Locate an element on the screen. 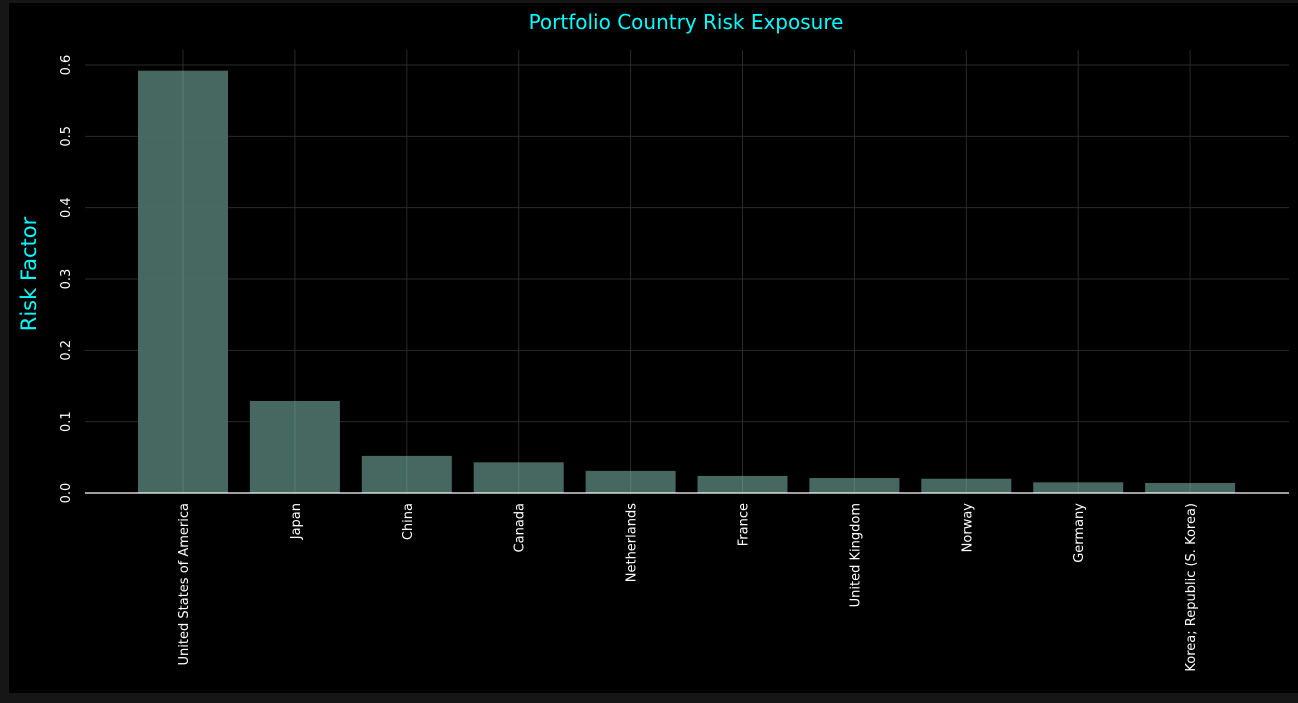 Image resolution: width=1298 pixels, height=703 pixels. x-tick-label: United States of America is located at coordinates (184, 584).